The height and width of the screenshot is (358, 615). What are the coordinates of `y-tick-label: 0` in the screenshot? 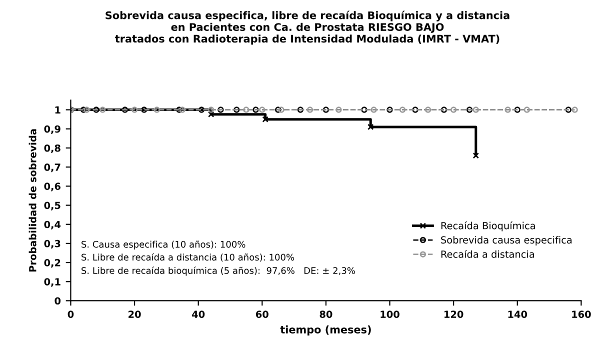 It's located at (57, 301).